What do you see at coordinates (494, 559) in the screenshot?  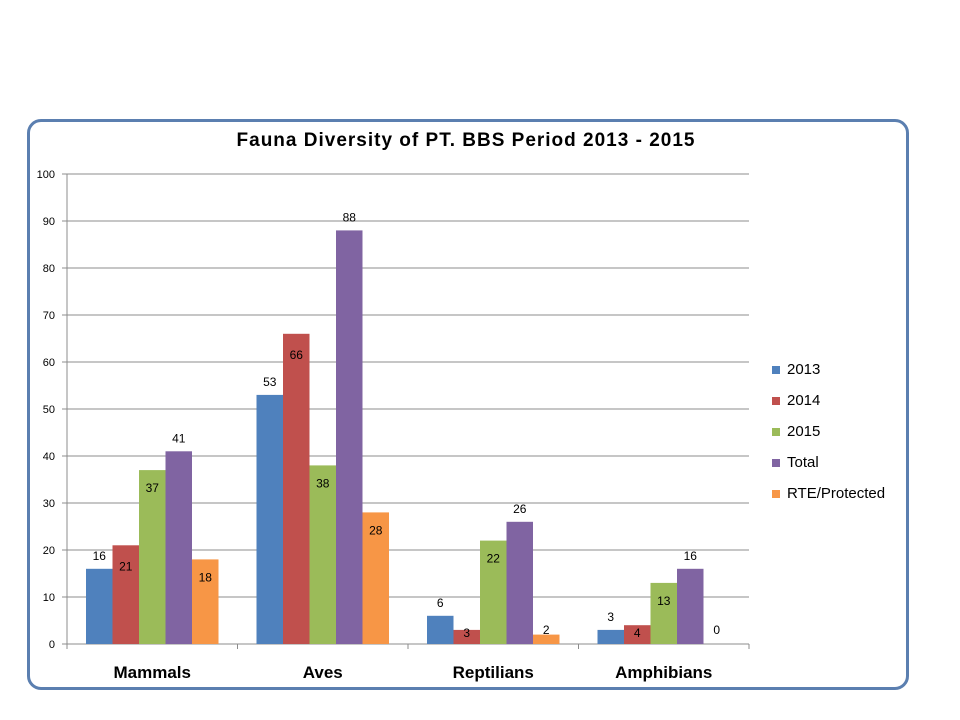 I see `data-label: 22` at bounding box center [494, 559].